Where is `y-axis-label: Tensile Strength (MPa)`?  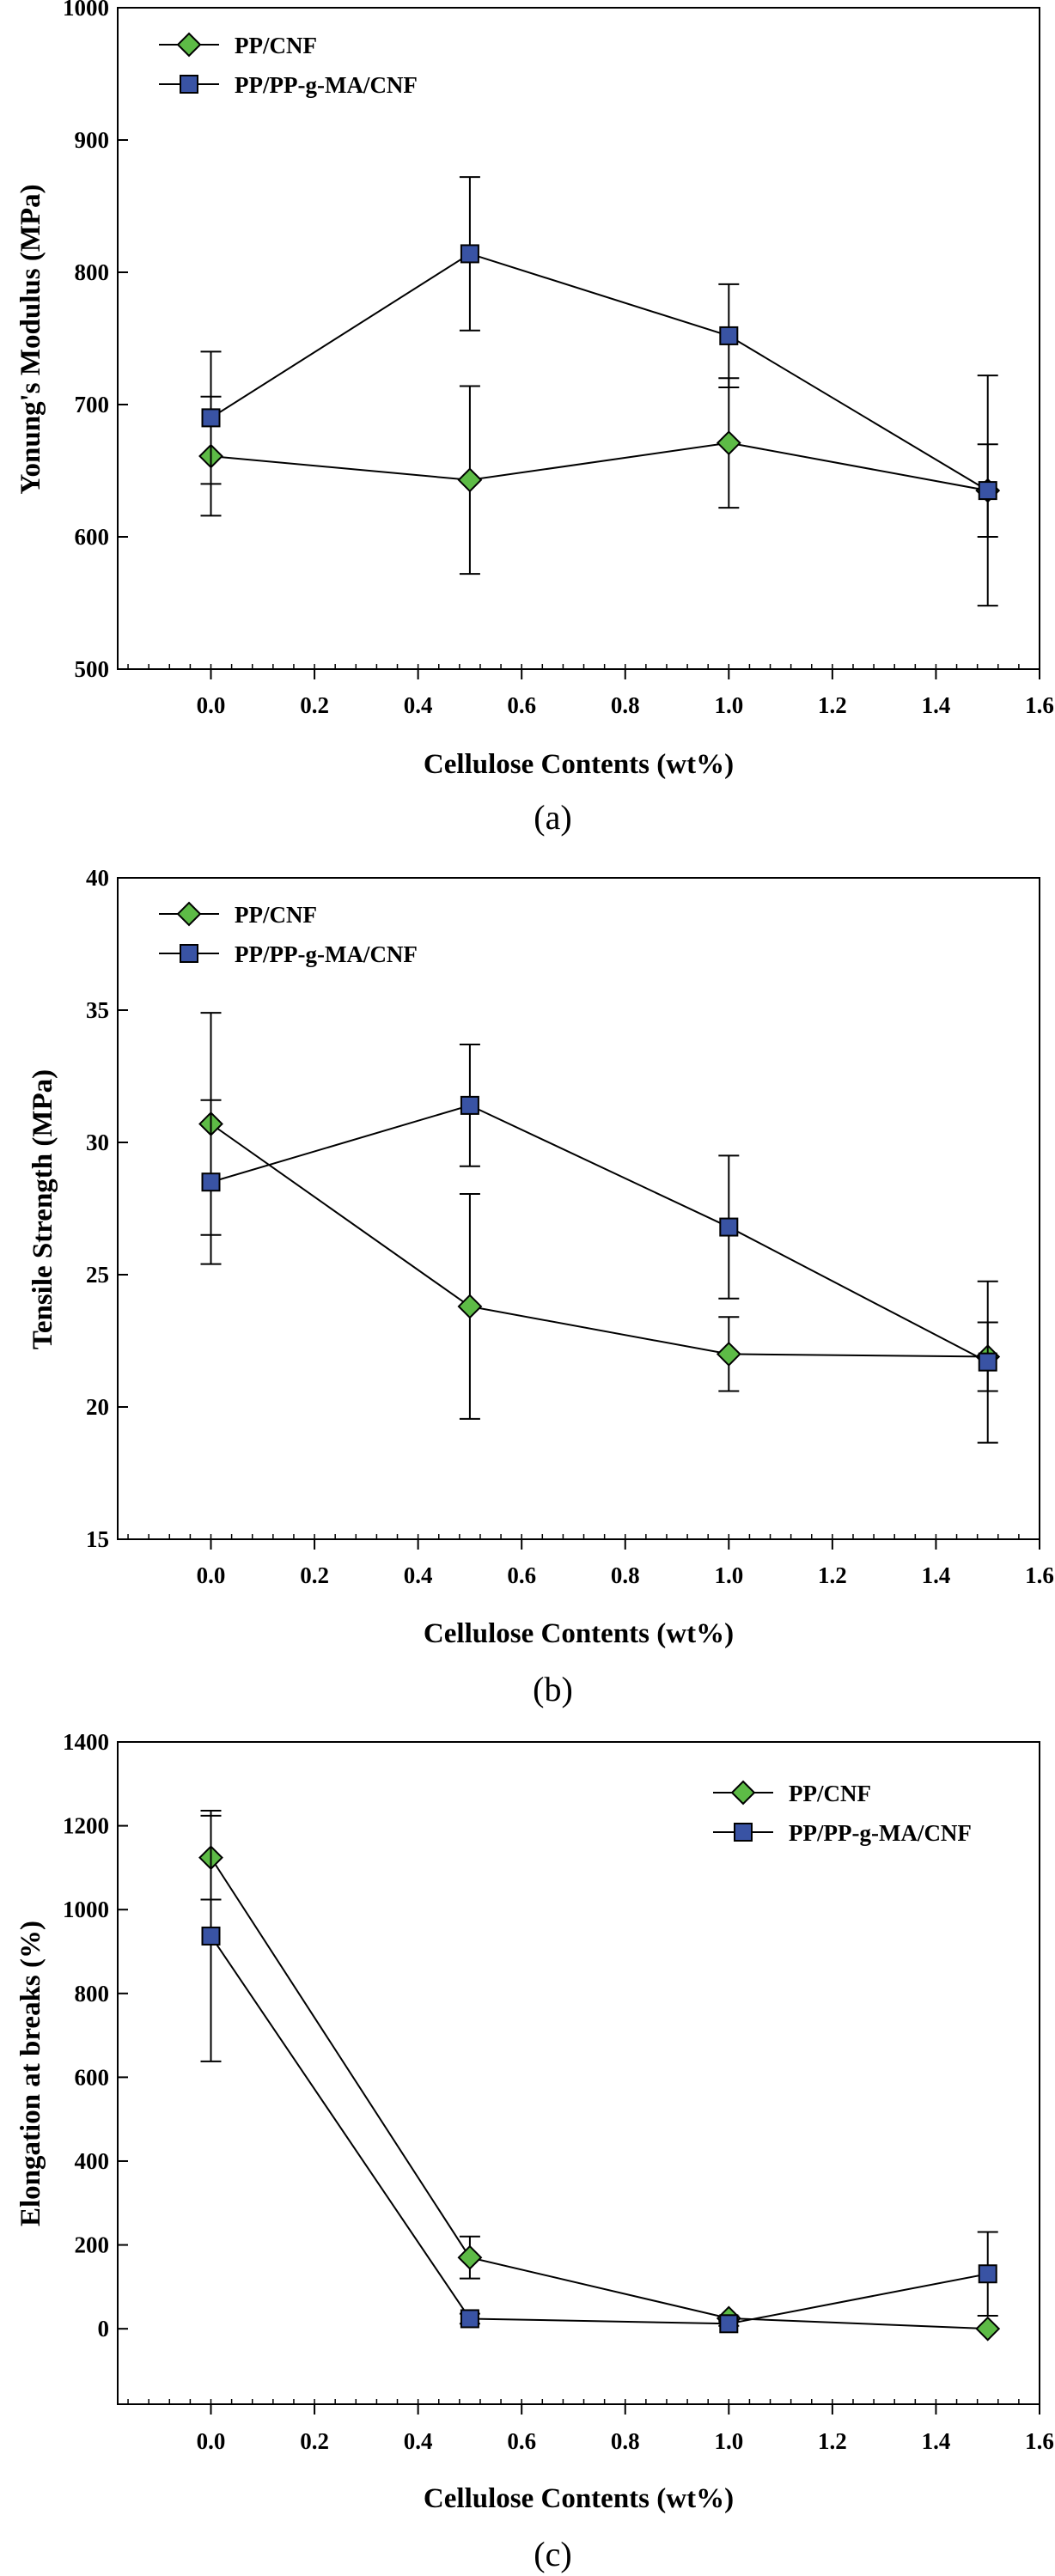
y-axis-label: Tensile Strength (MPa) is located at coordinates (43, 1209).